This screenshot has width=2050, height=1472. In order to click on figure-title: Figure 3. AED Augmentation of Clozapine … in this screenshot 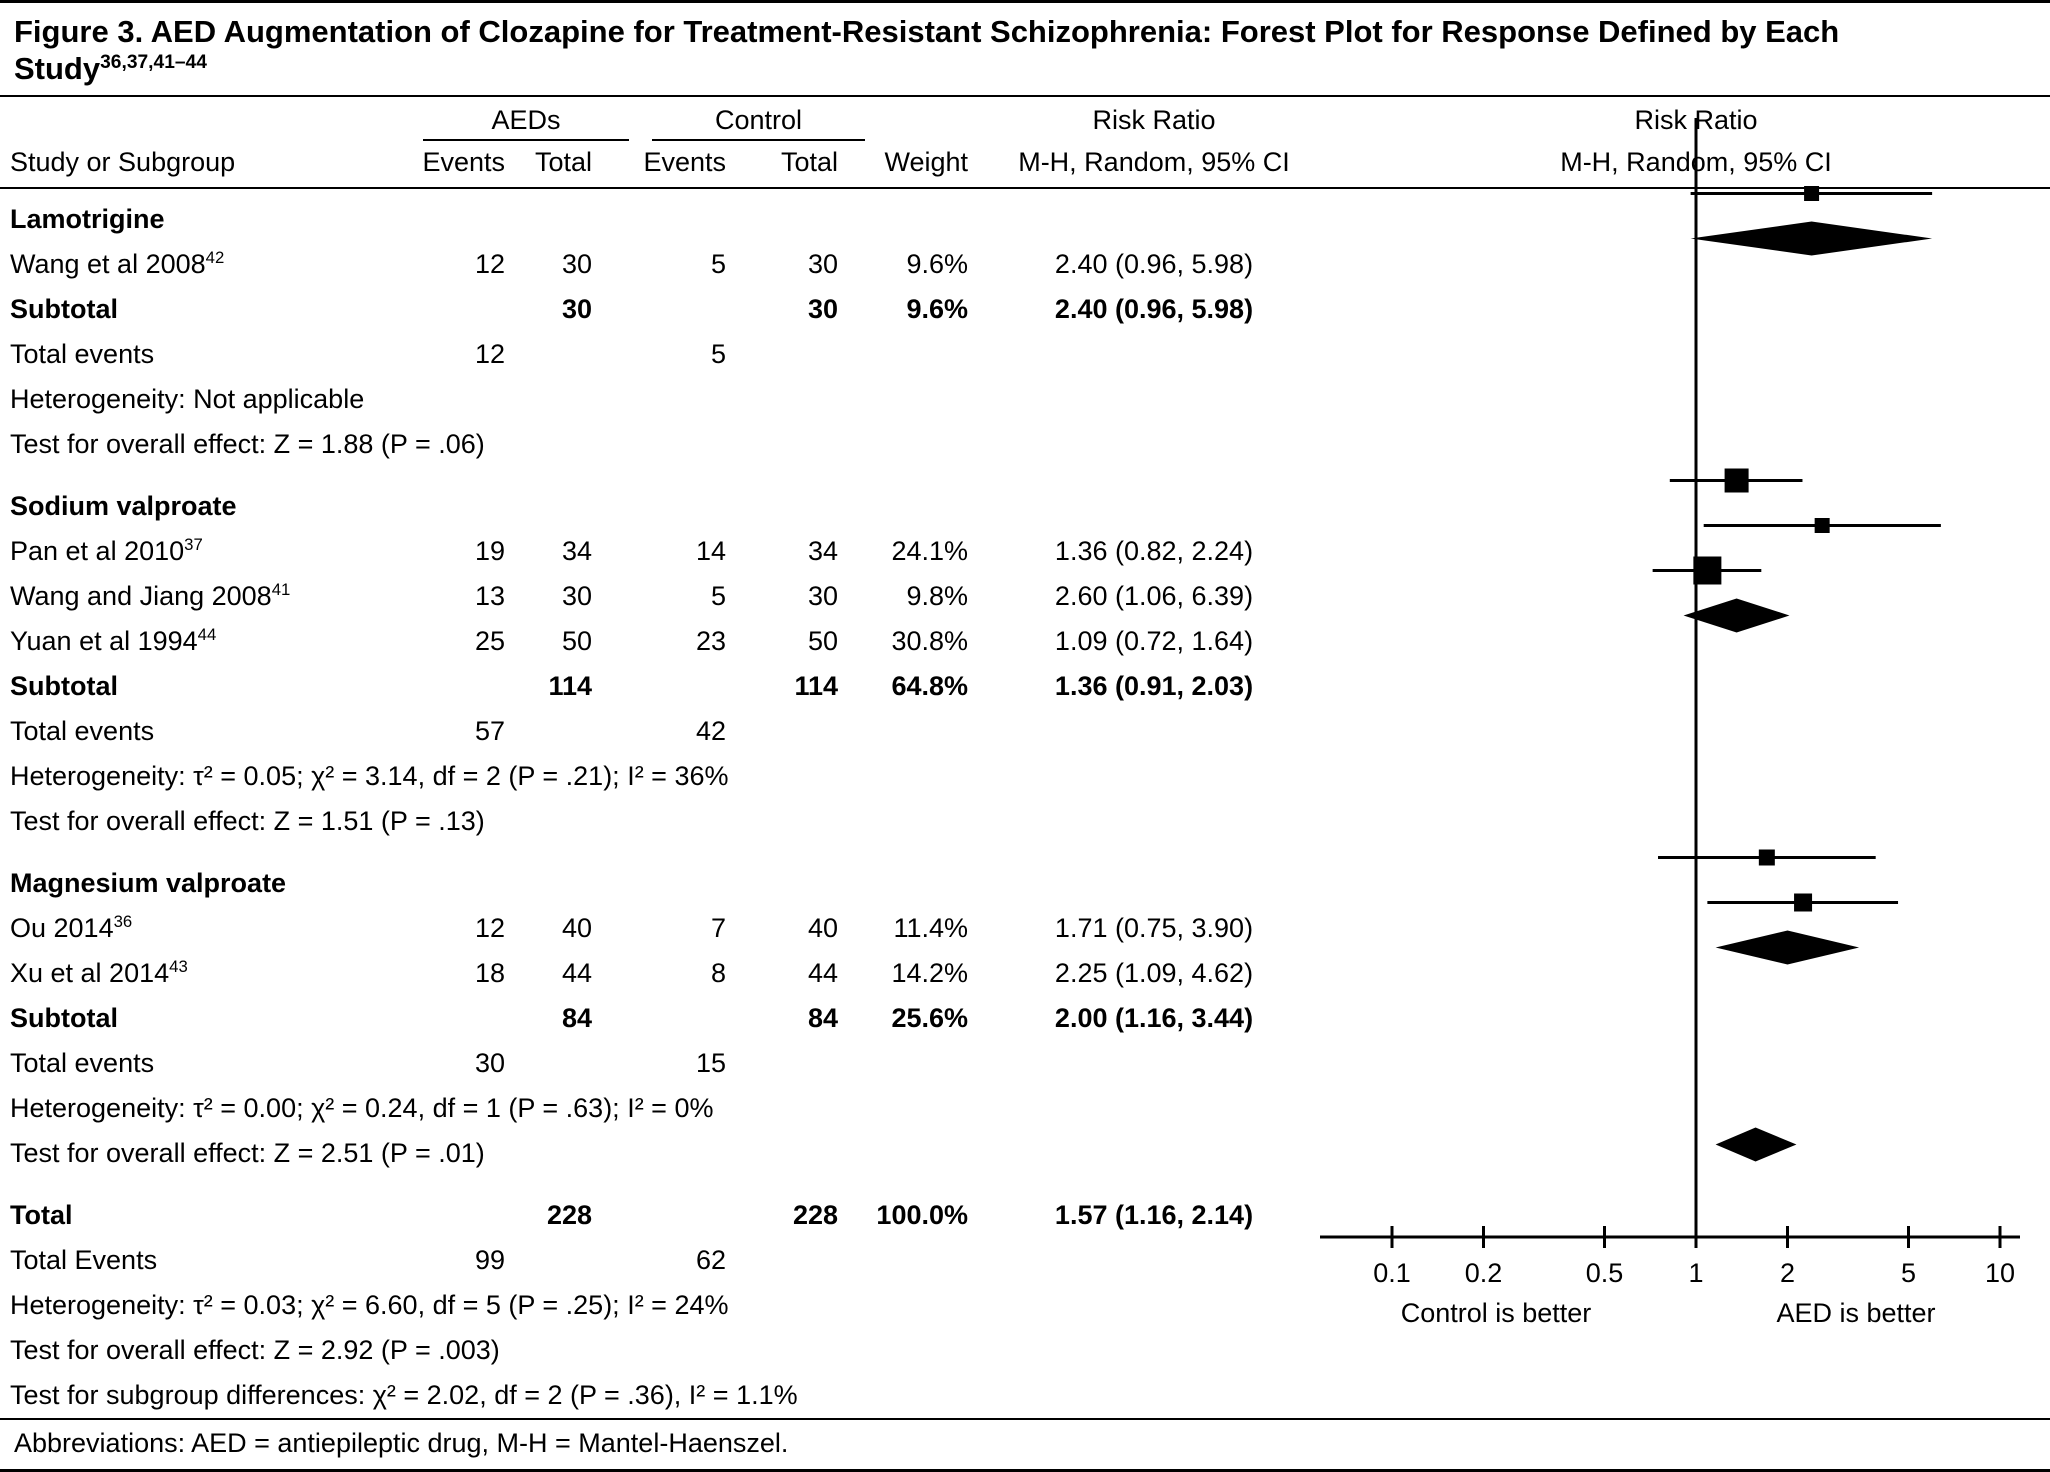, I will do `click(1025, 50)`.